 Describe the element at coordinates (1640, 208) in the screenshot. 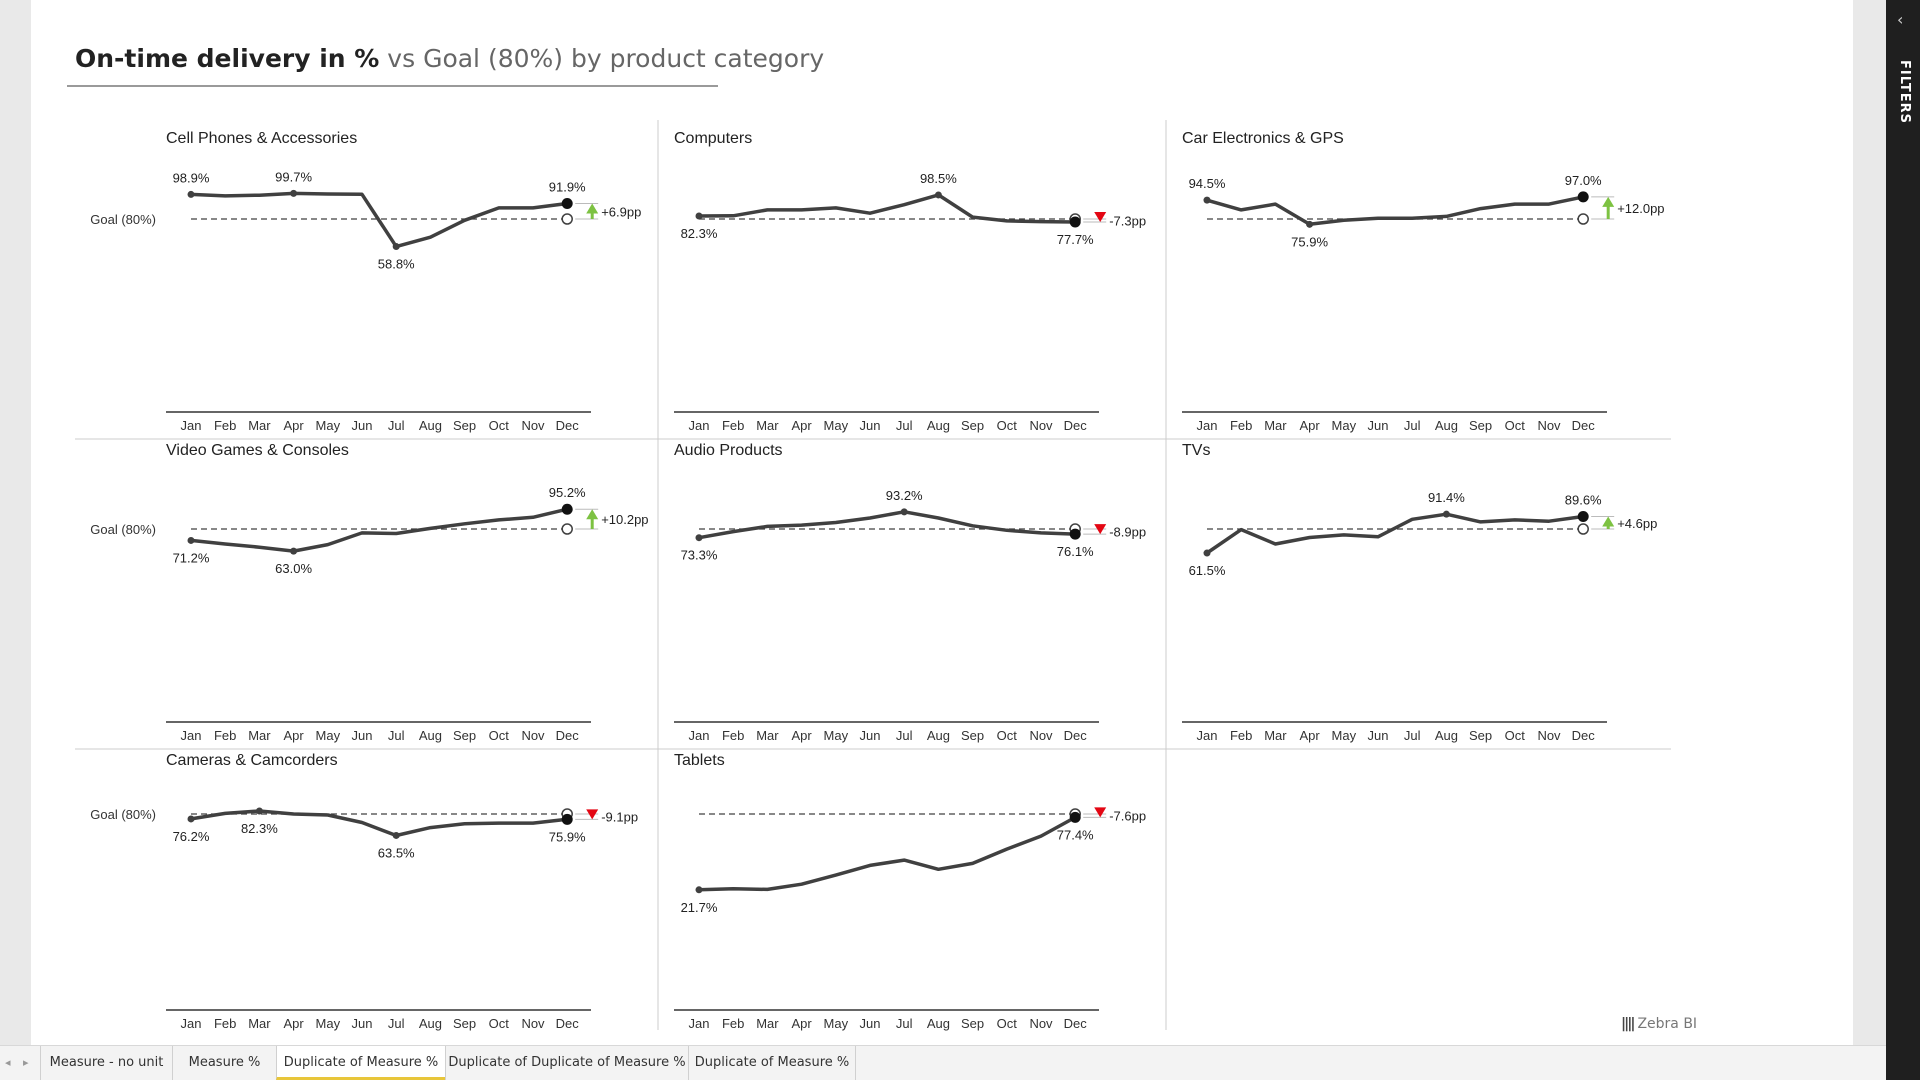

I see `variance-label: +12.0pp` at that location.